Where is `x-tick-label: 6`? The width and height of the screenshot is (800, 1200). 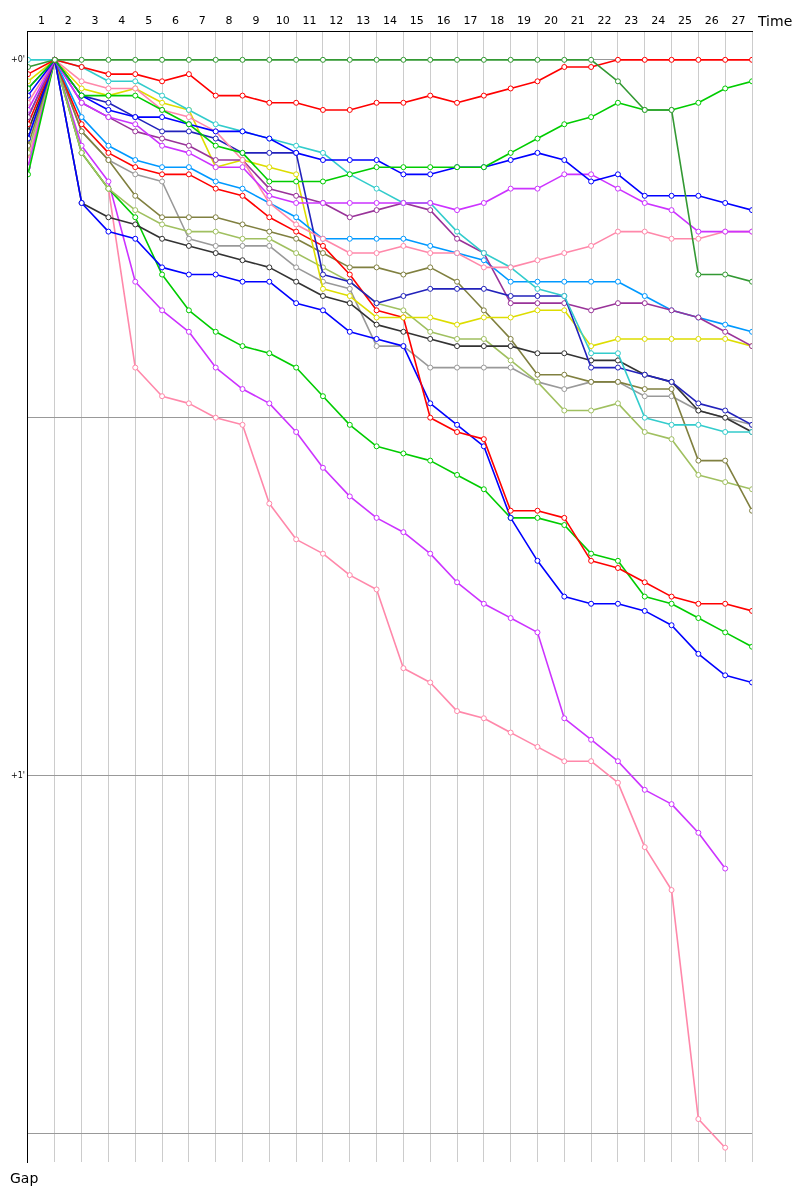
x-tick-label: 6 is located at coordinates (175, 21).